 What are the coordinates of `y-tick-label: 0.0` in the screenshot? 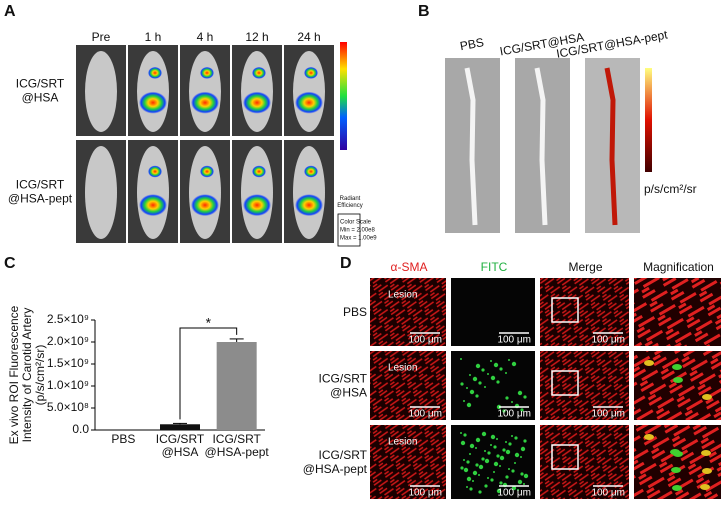 It's located at (80, 429).